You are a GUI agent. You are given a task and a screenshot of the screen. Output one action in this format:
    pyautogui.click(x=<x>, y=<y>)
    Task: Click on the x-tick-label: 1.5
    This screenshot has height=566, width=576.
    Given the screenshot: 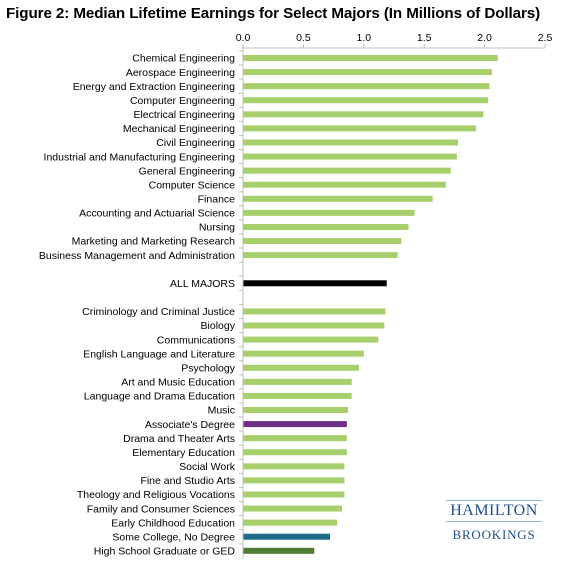 What is the action you would take?
    pyautogui.click(x=424, y=38)
    